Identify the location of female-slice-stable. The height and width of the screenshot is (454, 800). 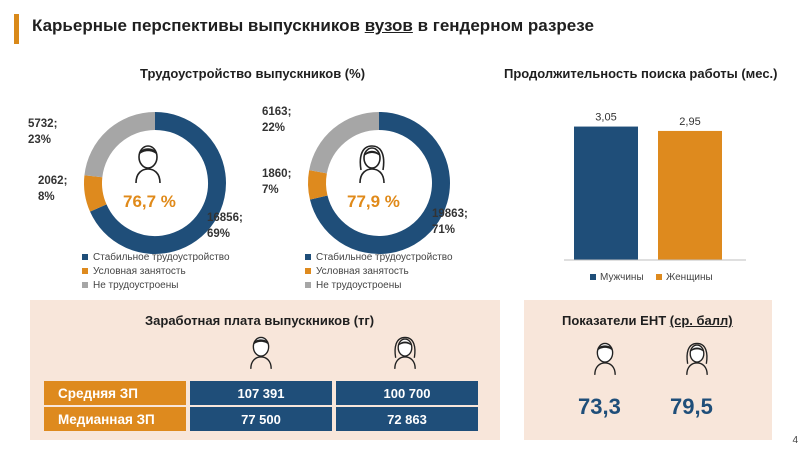
(379, 183).